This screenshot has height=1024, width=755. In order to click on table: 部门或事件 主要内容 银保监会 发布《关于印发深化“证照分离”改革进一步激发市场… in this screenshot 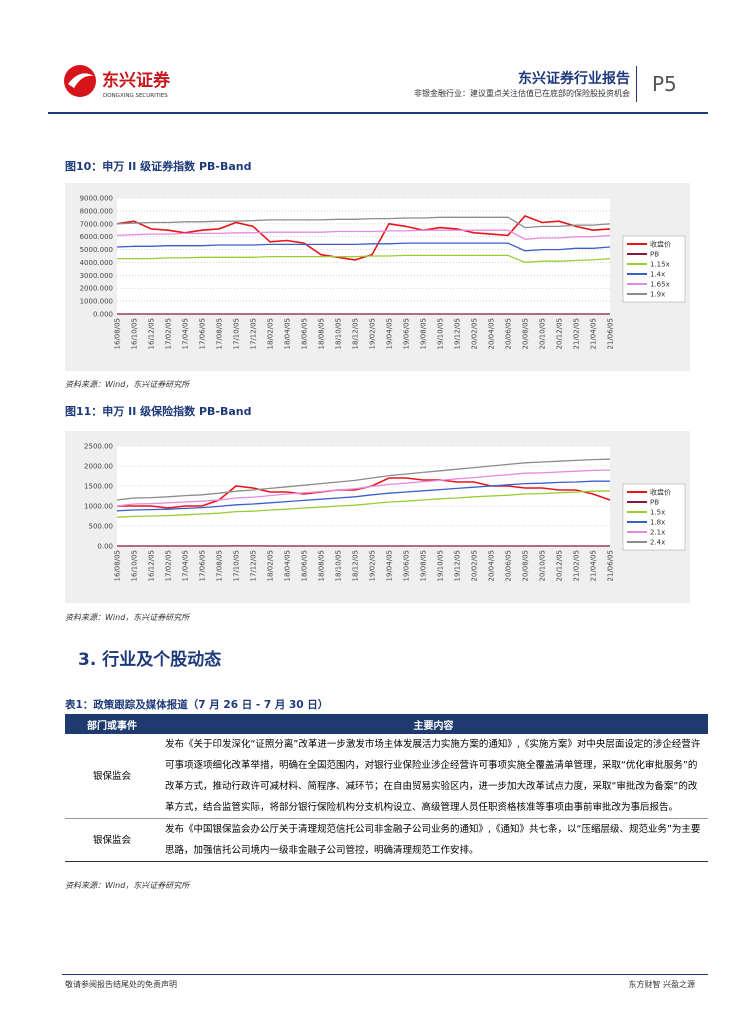, I will do `click(386, 788)`.